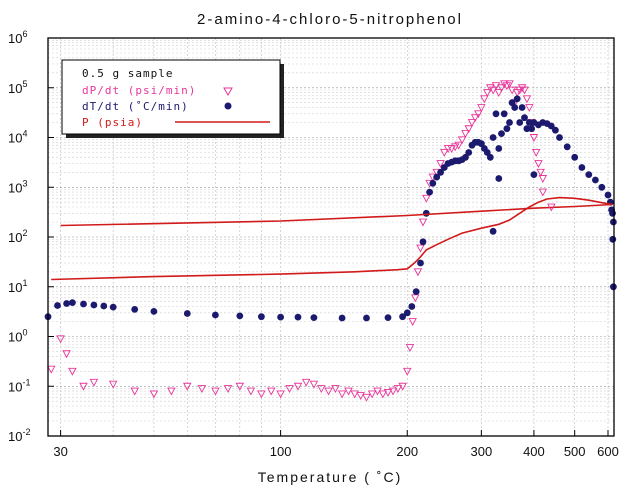 The height and width of the screenshot is (488, 624). Describe the element at coordinates (17, 286) in the screenshot. I see `y-tick-label: 10¹` at that location.